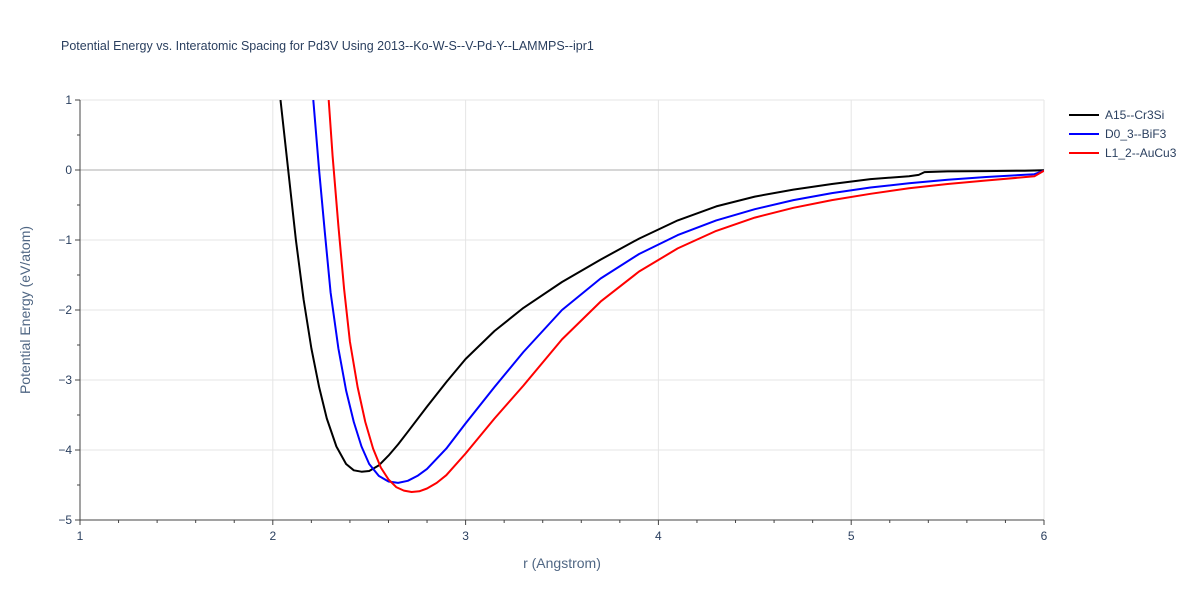  What do you see at coordinates (1134, 115) in the screenshot?
I see `legend-label: A15--Cr3Si` at bounding box center [1134, 115].